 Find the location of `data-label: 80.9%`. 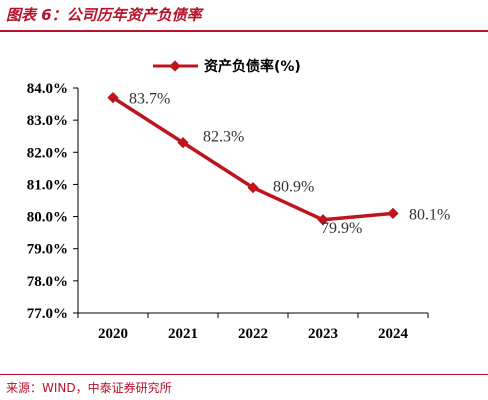

data-label: 80.9% is located at coordinates (293, 187).